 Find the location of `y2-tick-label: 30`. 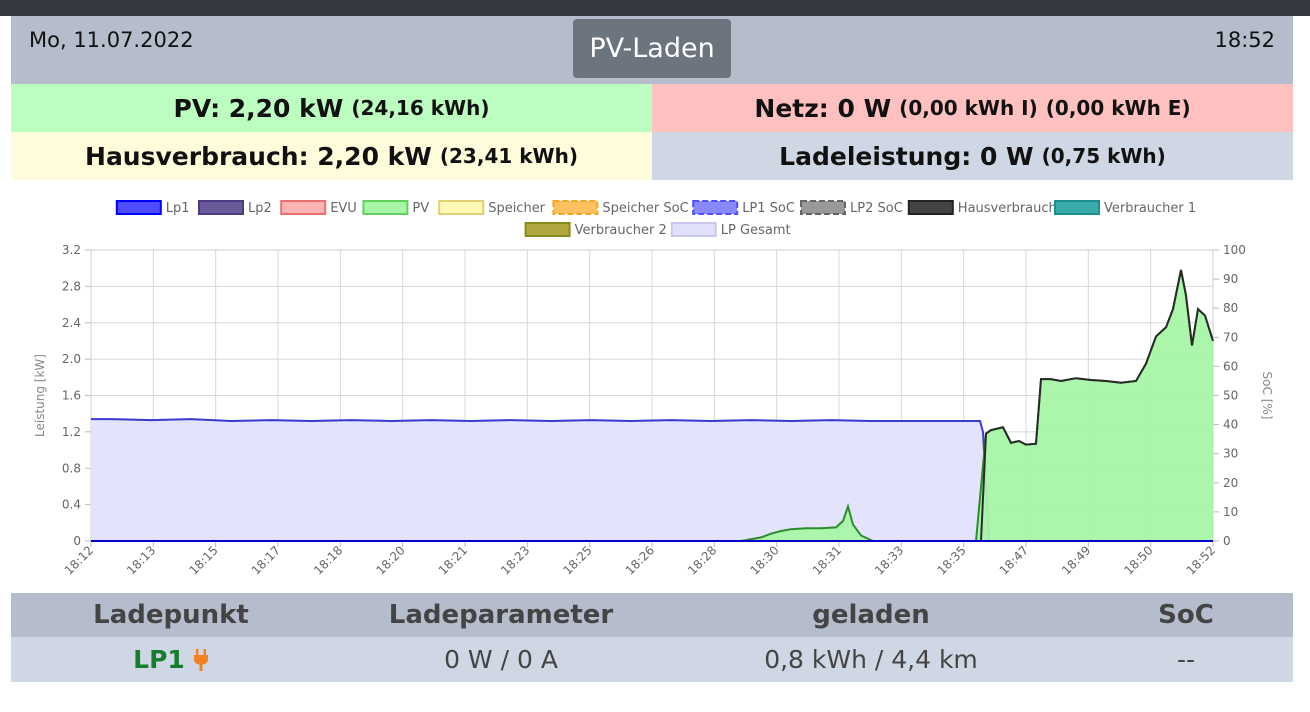

y2-tick-label: 30 is located at coordinates (1230, 454).